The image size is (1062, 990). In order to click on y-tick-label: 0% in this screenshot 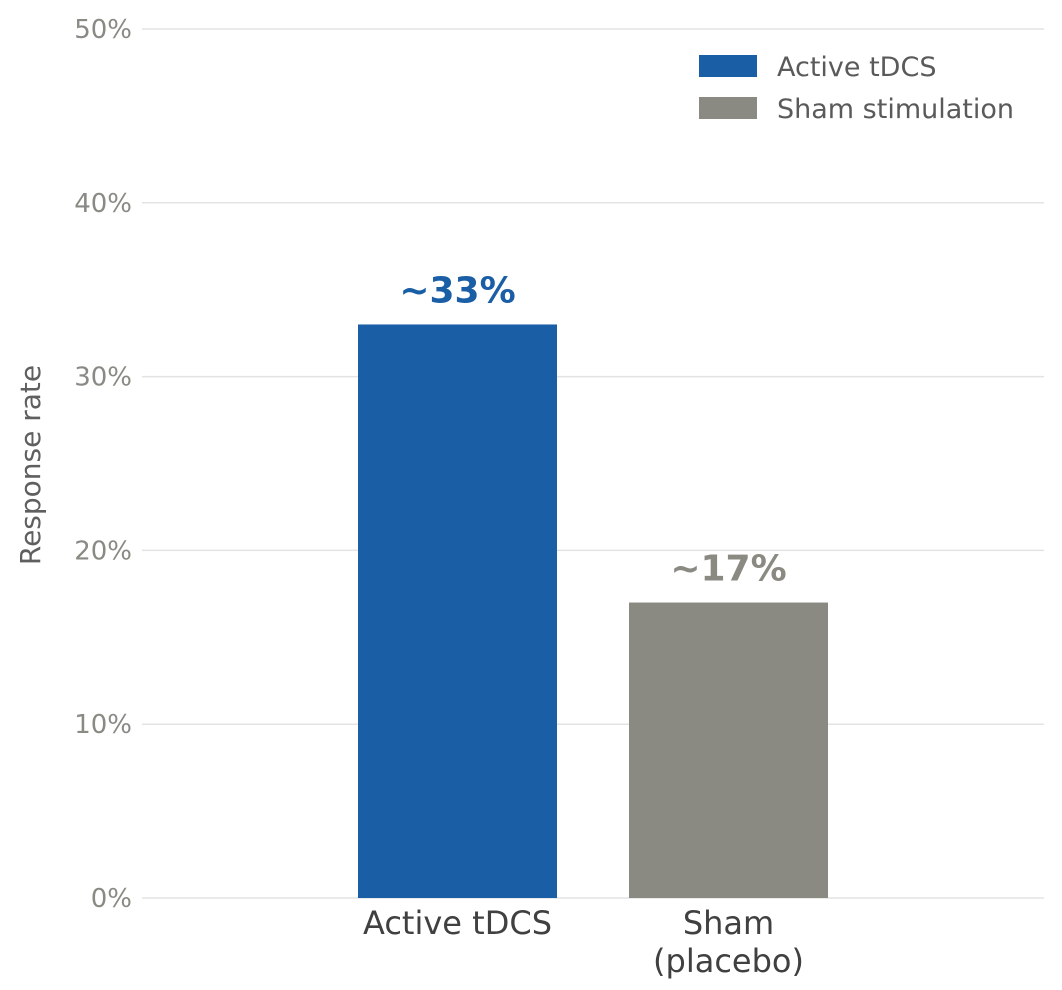, I will do `click(111, 899)`.